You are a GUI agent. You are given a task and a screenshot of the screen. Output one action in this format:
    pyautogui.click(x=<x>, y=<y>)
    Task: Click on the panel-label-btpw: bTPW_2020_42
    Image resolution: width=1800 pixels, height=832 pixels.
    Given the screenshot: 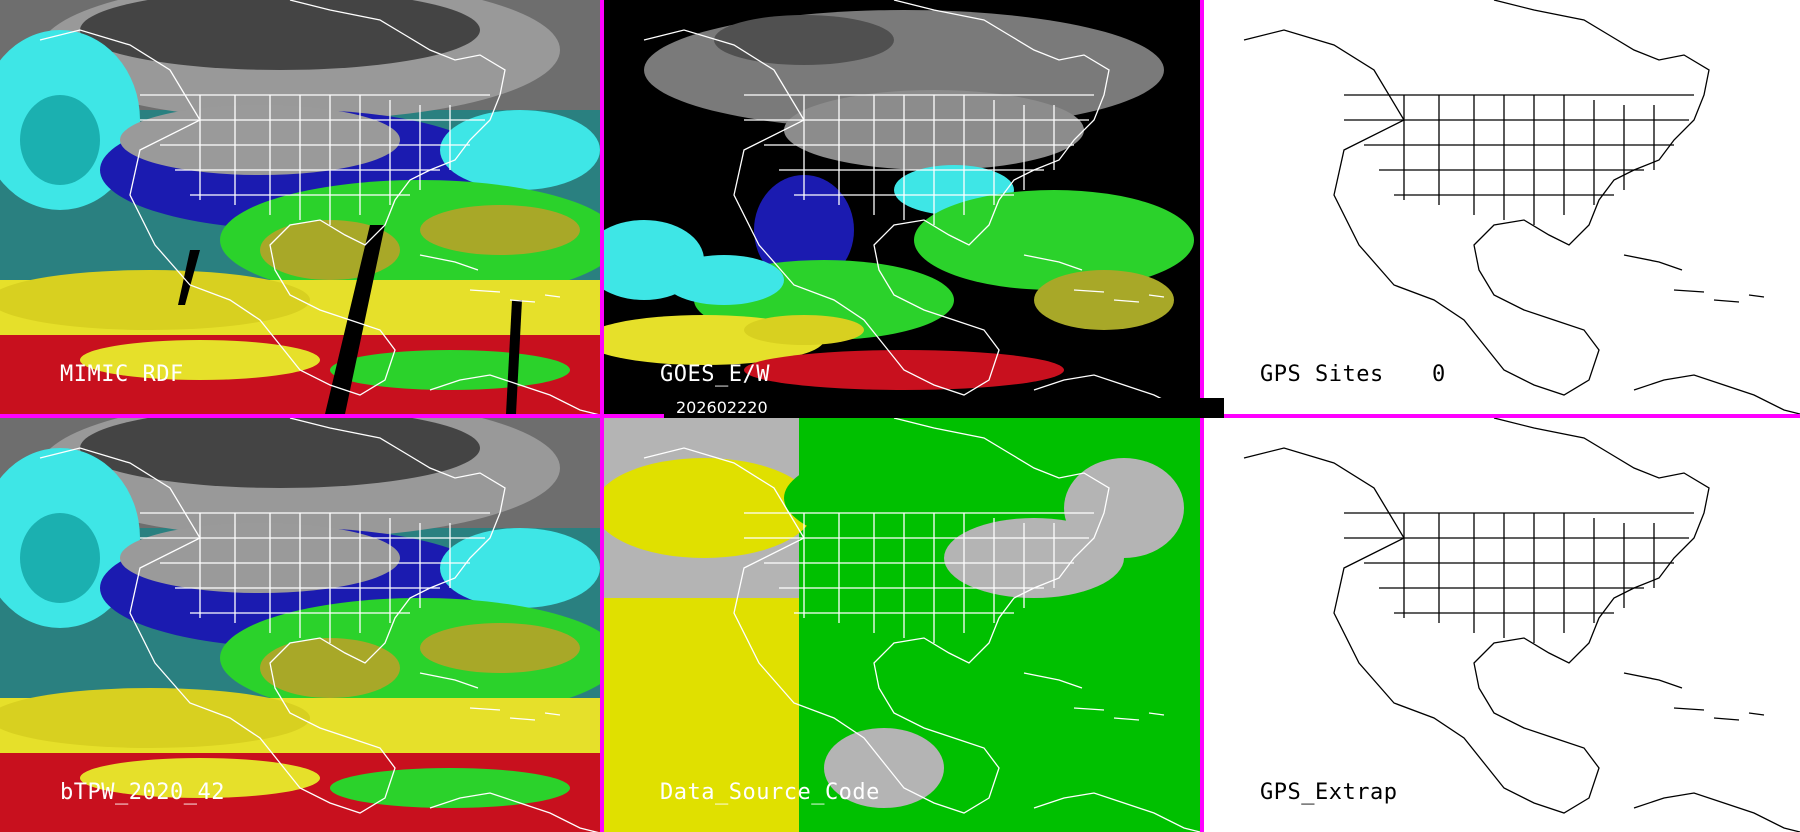 What is the action you would take?
    pyautogui.click(x=142, y=792)
    